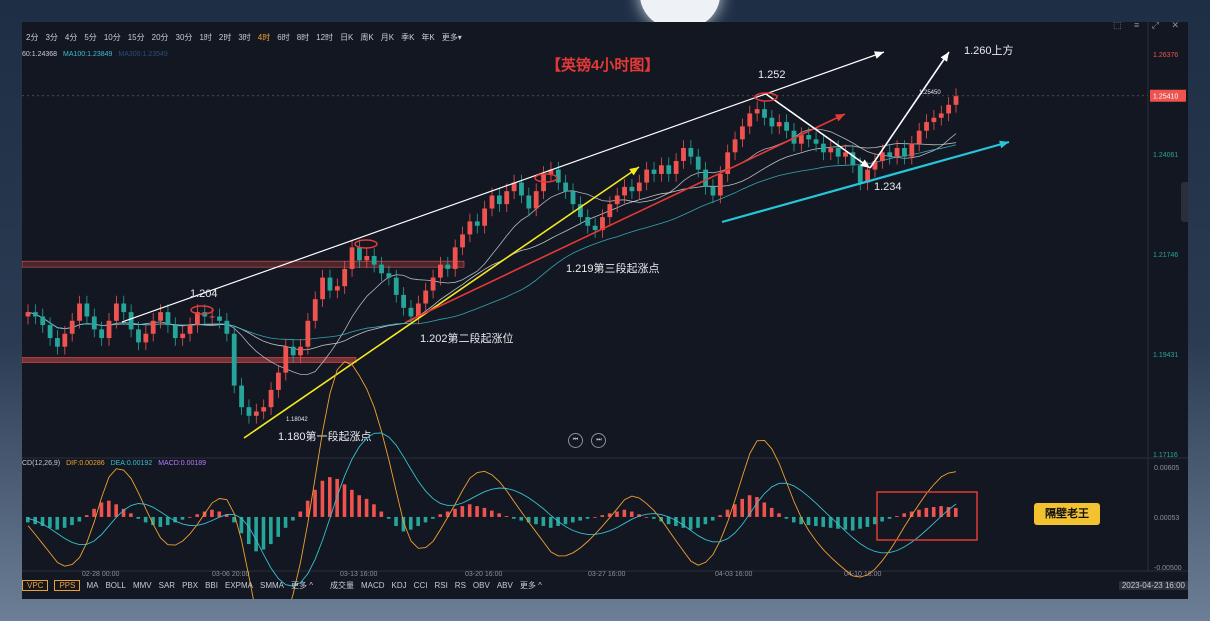 The height and width of the screenshot is (621, 1210). What do you see at coordinates (460, 585) in the screenshot?
I see `sub-indicator-5: RS` at bounding box center [460, 585].